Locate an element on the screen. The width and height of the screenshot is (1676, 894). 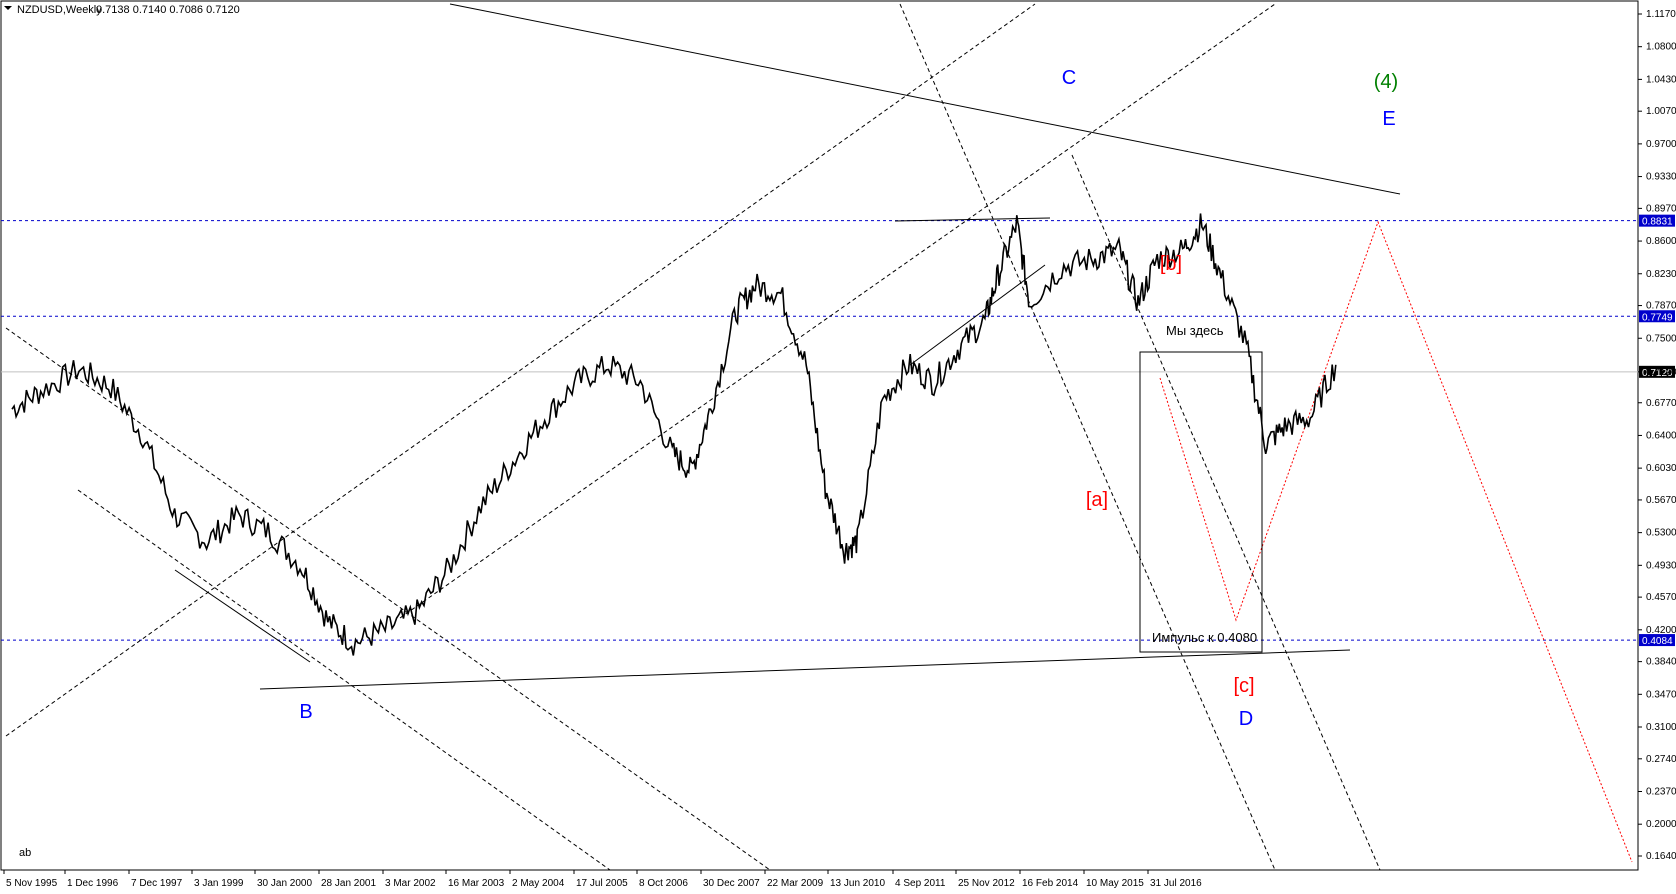
x-tick-label: 2 May 2004 is located at coordinates (538, 883).